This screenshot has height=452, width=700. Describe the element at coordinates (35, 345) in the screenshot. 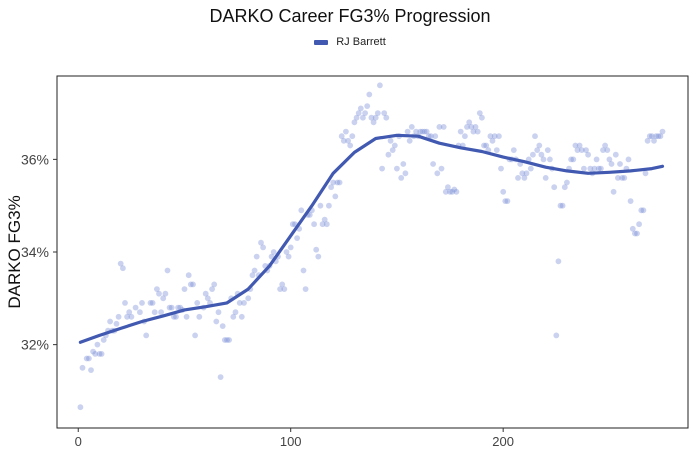

I see `y-tick-label: 32%` at that location.